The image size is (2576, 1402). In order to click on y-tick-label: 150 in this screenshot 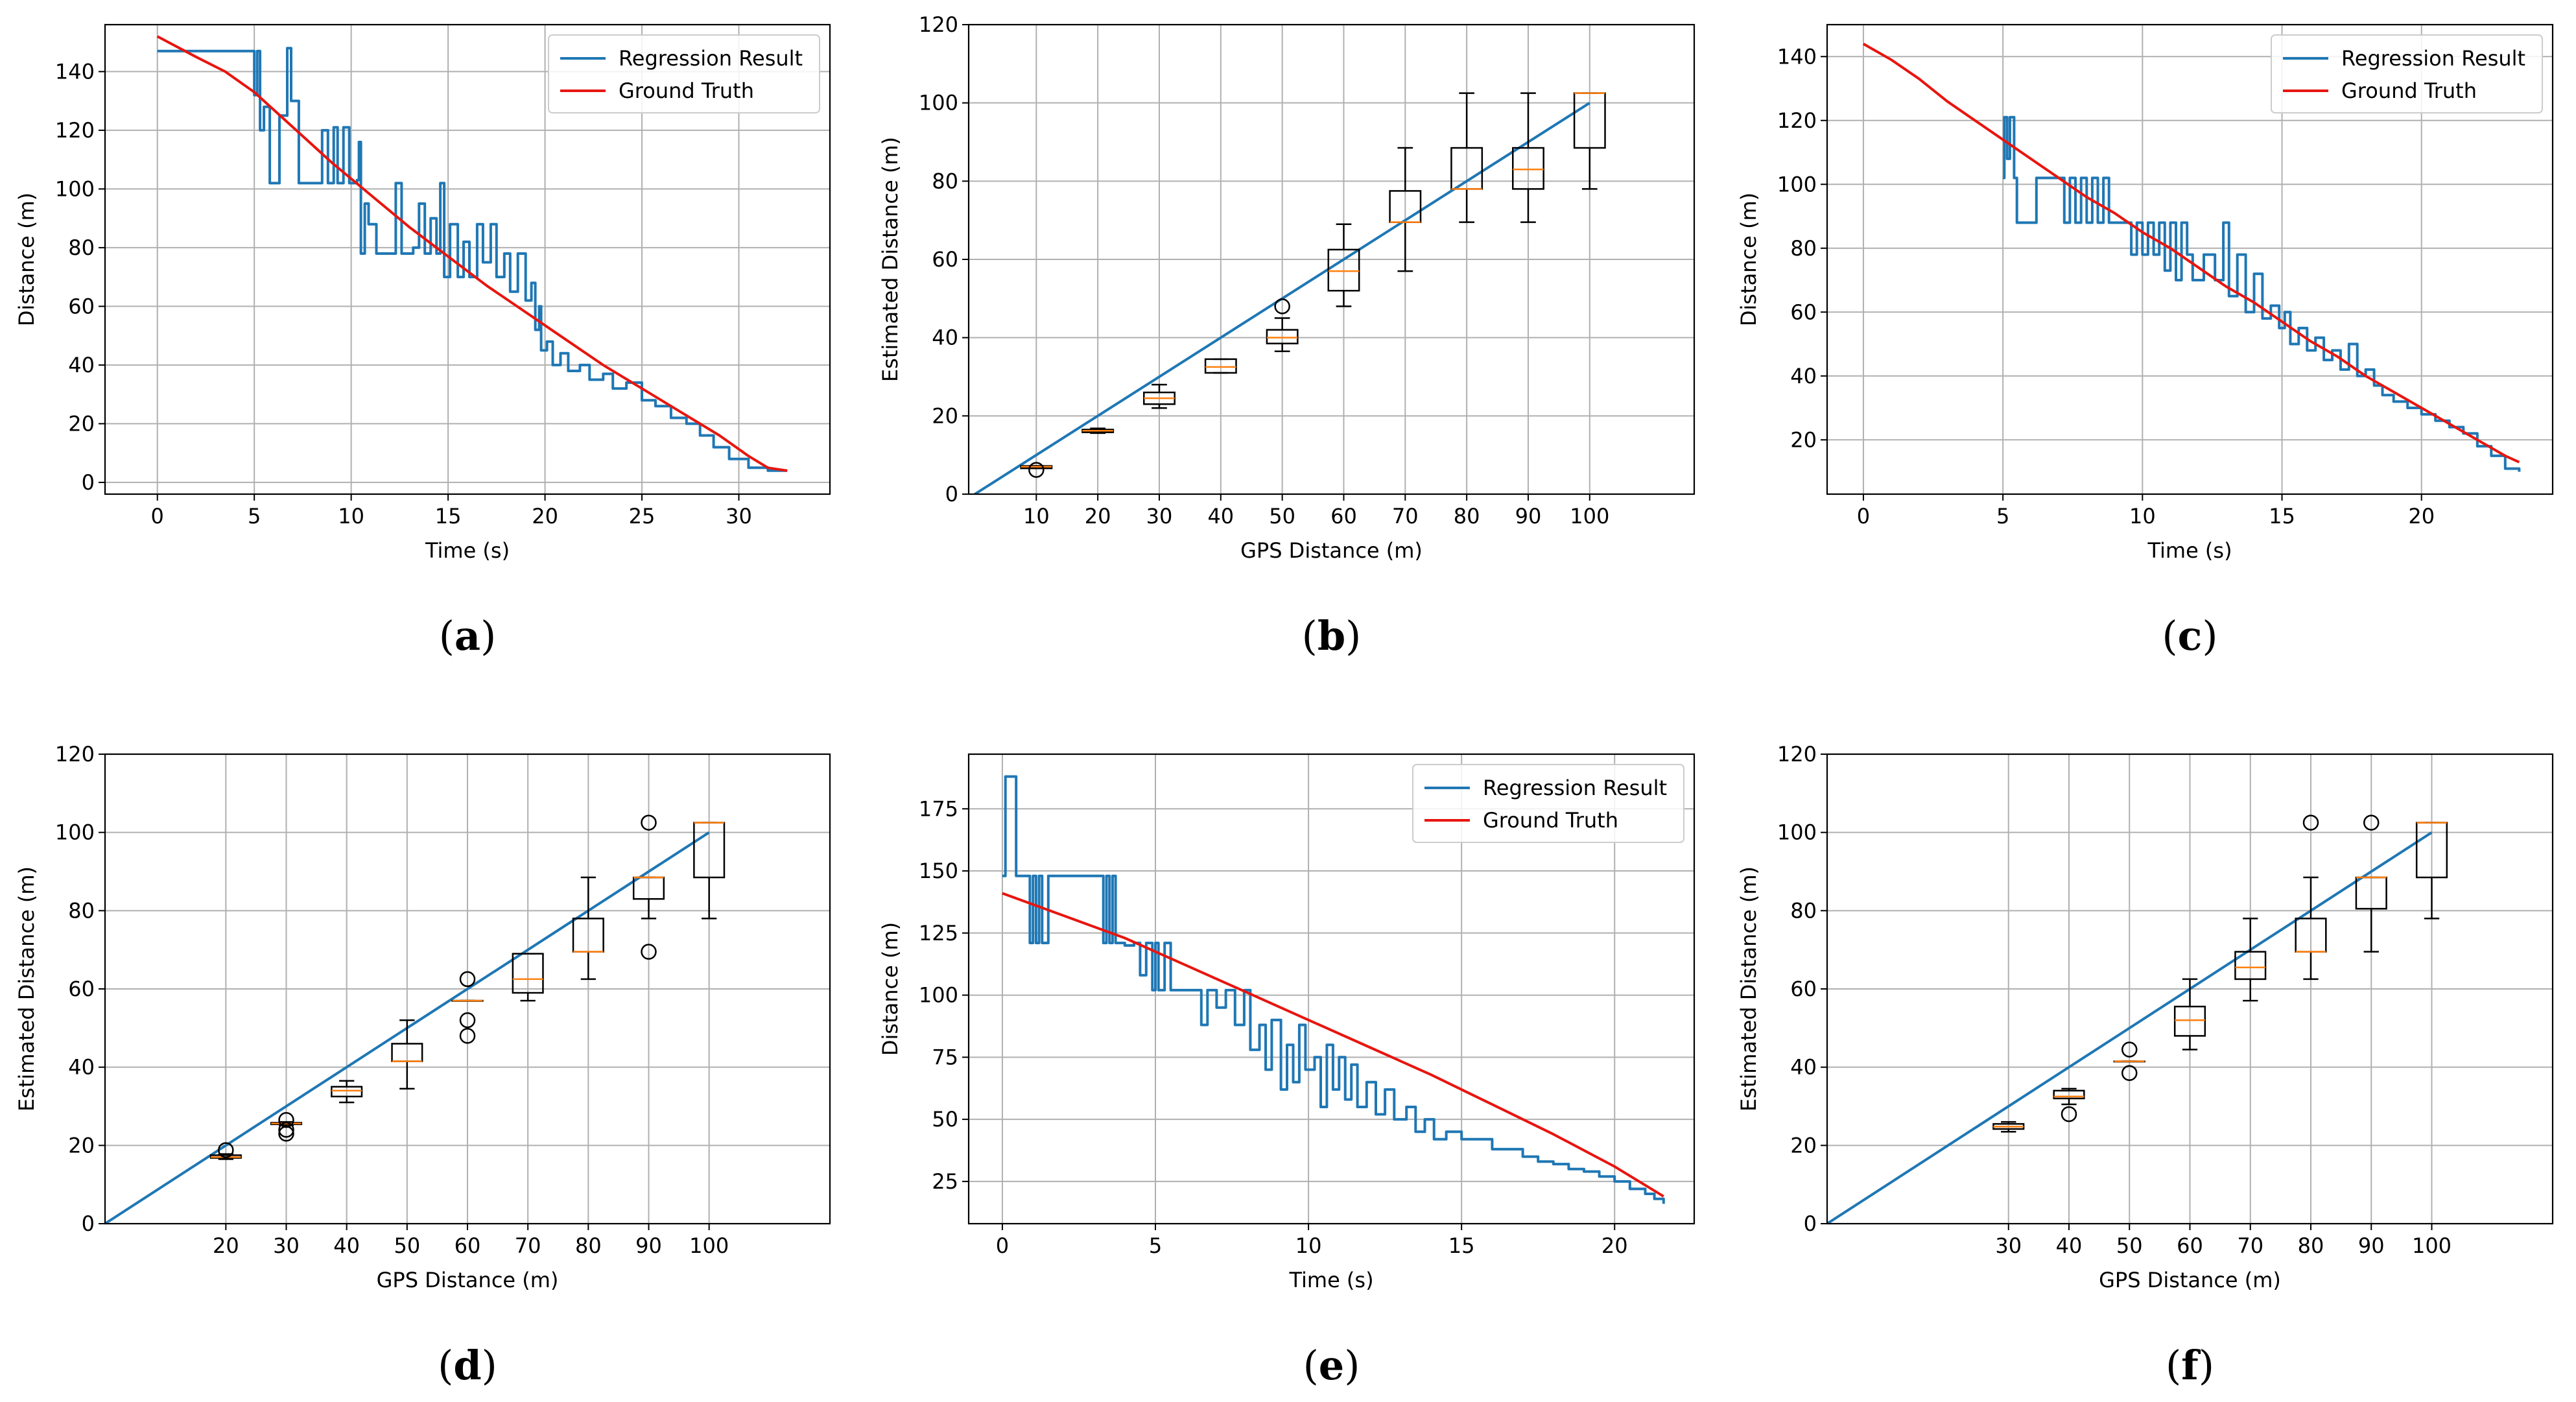, I will do `click(939, 871)`.